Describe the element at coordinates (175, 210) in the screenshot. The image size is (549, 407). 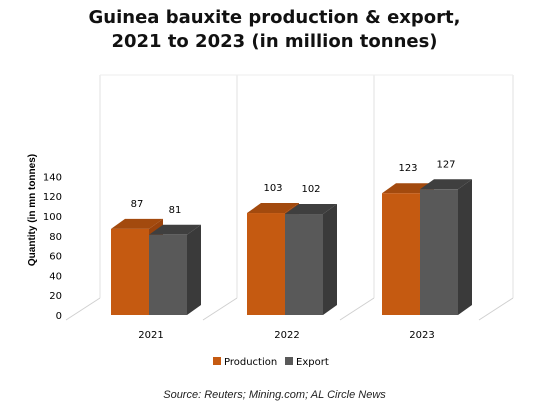
I see `data-label: 81` at that location.